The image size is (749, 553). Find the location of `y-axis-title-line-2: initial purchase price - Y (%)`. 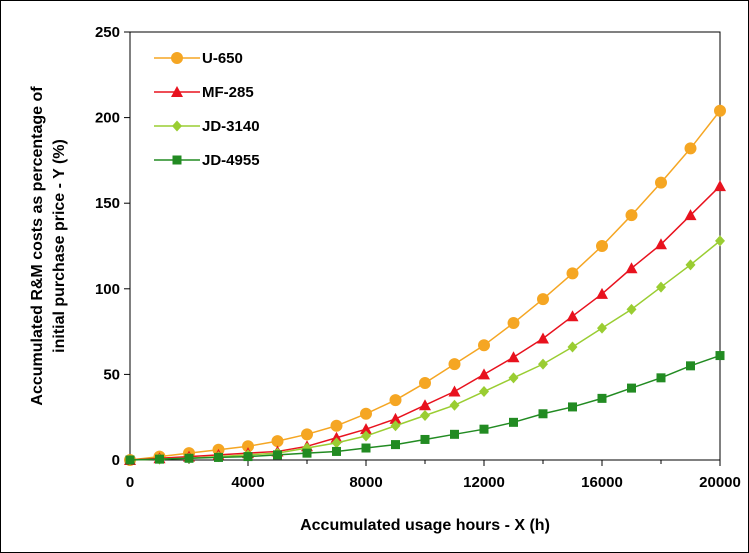

y-axis-title-line-2: initial purchase price - Y (%) is located at coordinates (59, 246).